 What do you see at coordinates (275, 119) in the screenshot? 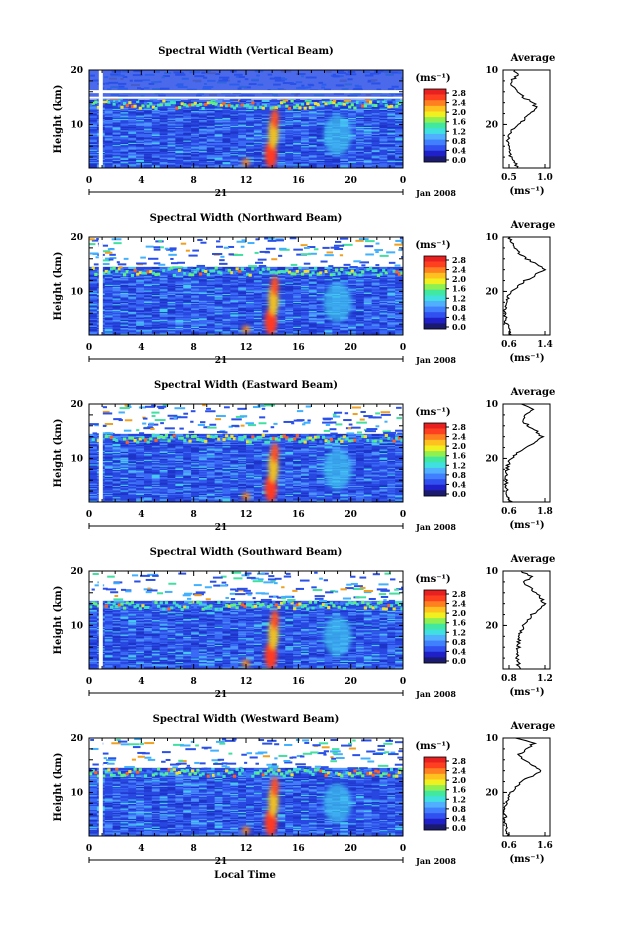
I see `plume-top` at bounding box center [275, 119].